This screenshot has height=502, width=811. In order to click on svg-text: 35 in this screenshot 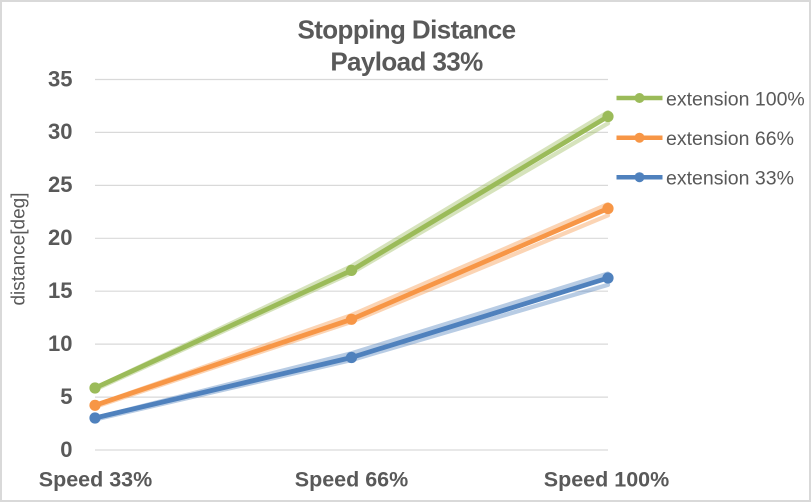, I will do `click(60, 78)`.